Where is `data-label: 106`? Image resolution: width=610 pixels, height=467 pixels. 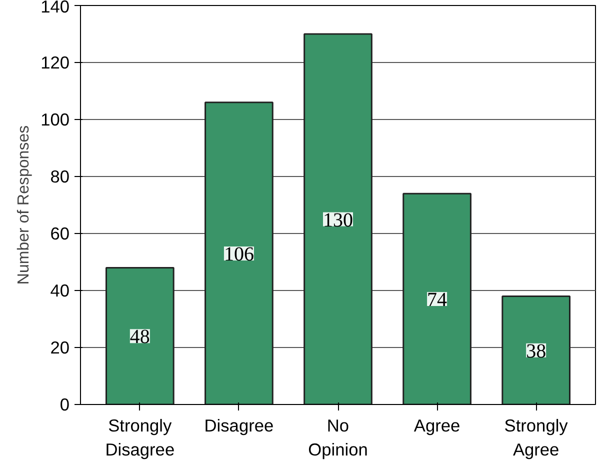
data-label: 106 is located at coordinates (239, 254).